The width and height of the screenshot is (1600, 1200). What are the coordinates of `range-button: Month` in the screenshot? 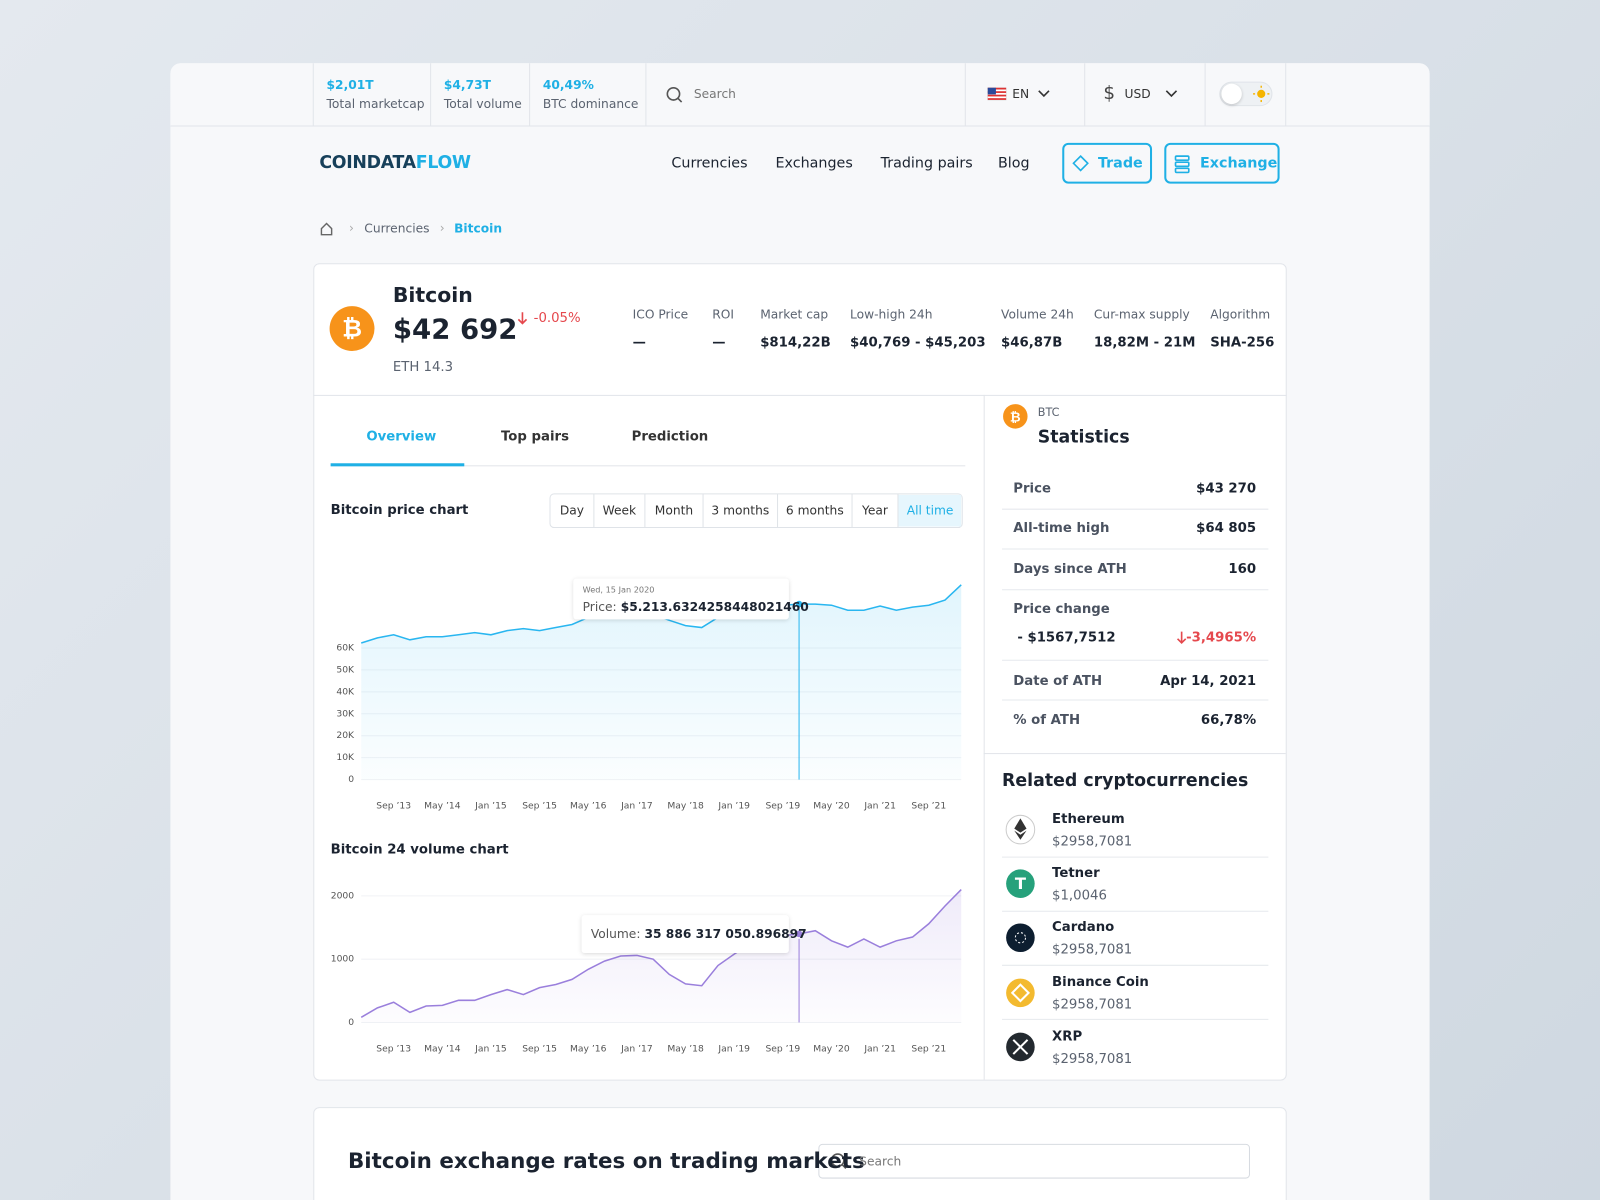 It's located at (674, 510).